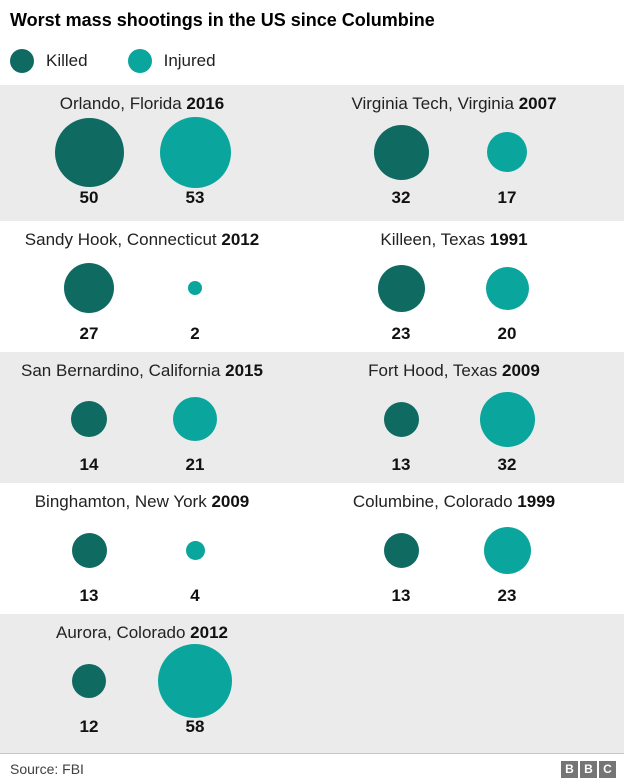 The image size is (624, 784). I want to click on event-title: Killeen, Texas 1991, so click(453, 241).